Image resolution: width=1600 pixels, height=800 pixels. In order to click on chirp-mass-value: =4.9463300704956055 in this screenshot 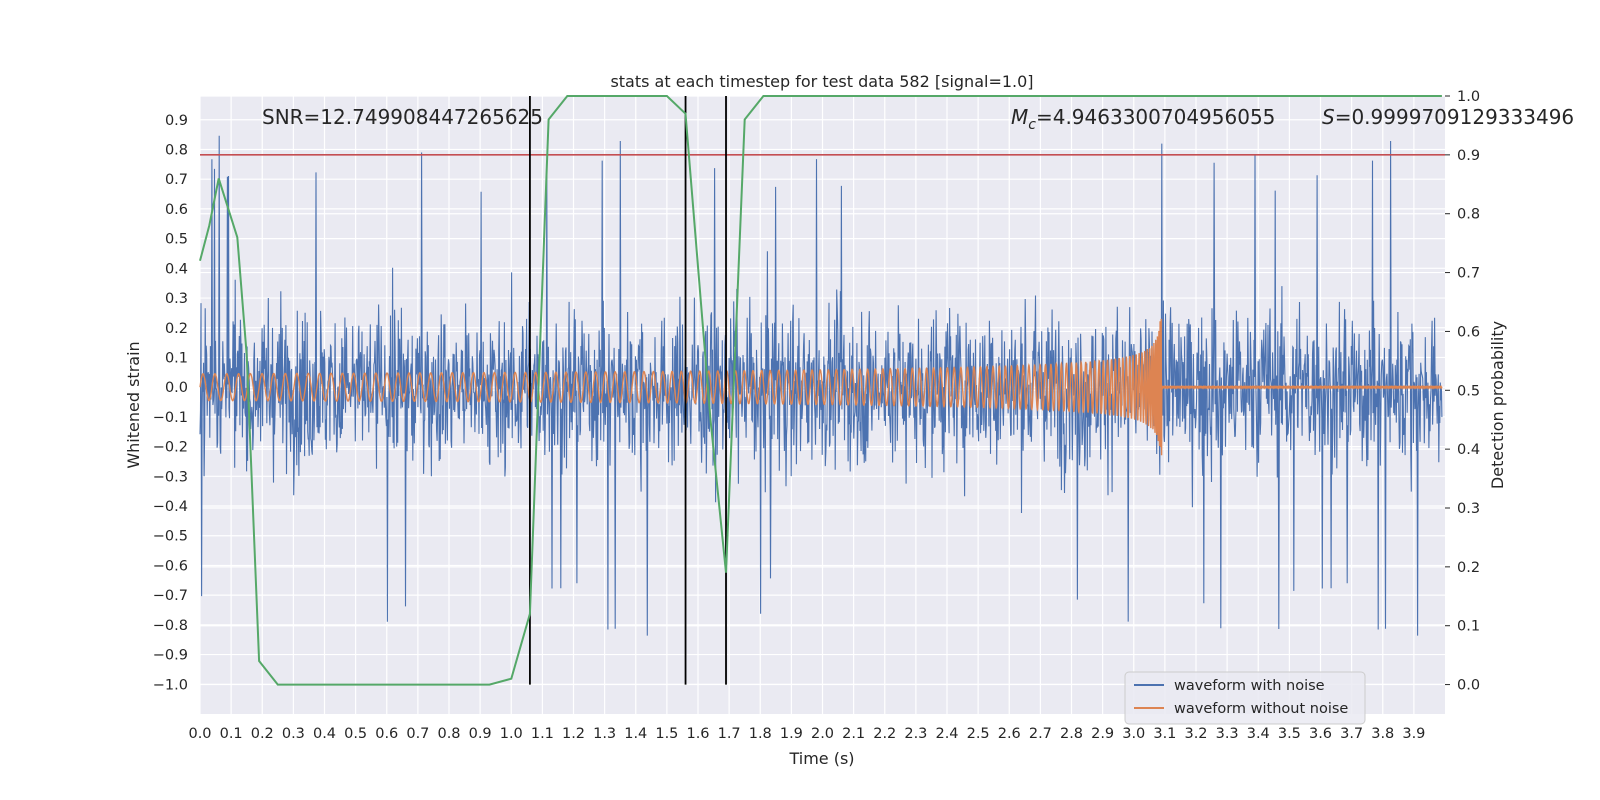, I will do `click(1155, 117)`.